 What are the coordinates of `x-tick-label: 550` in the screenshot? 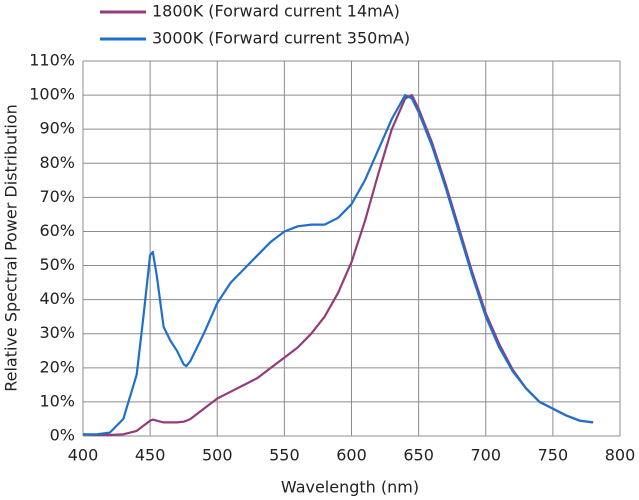 It's located at (284, 455).